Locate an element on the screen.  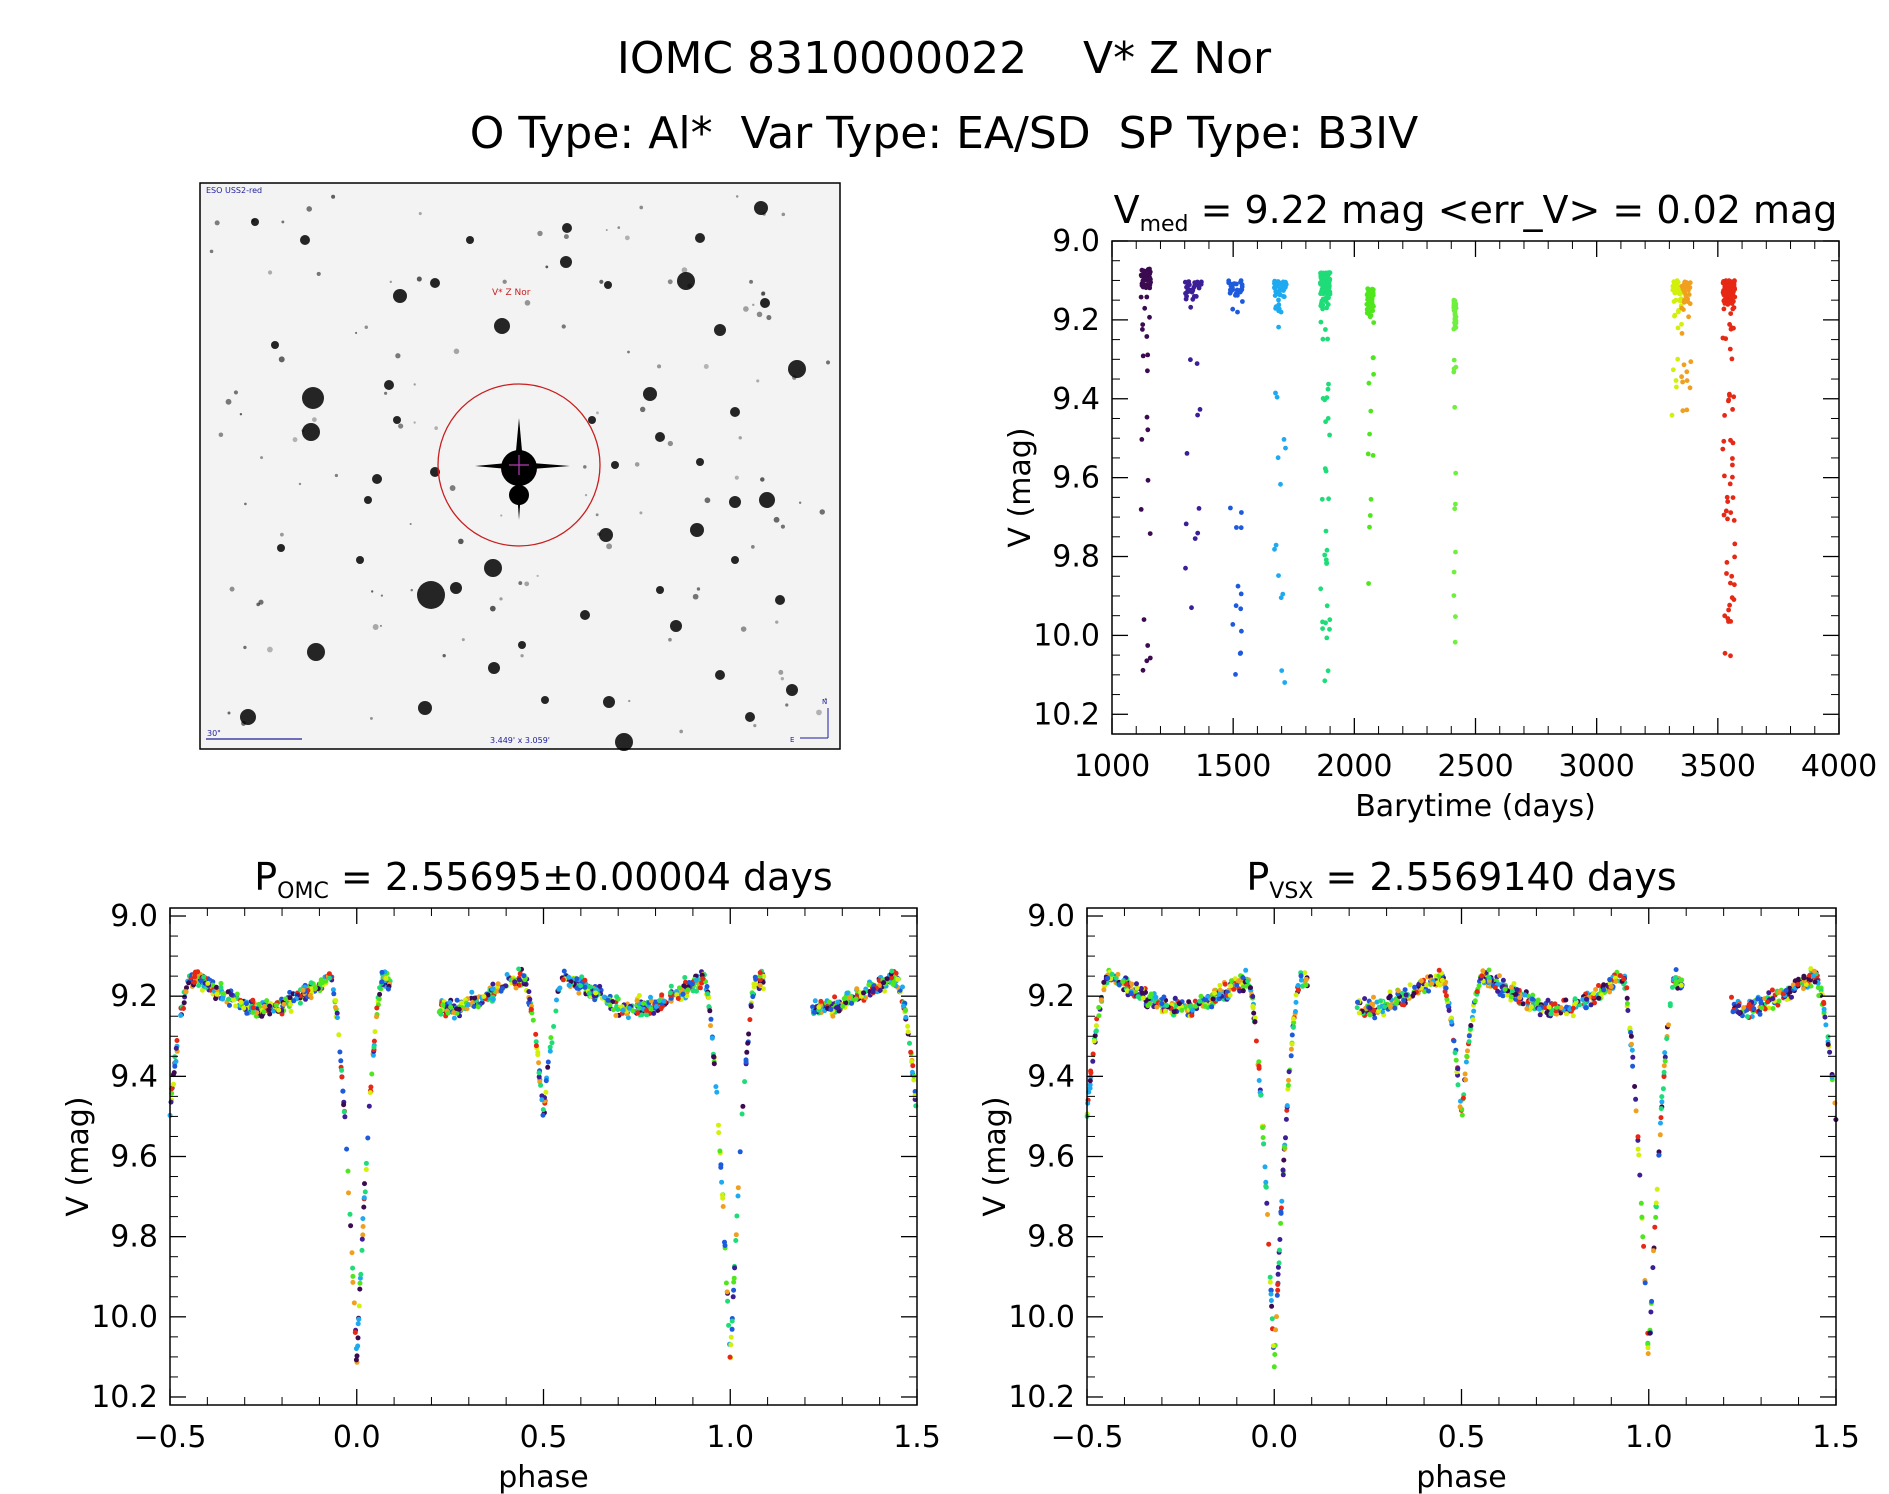
star-field is located at coordinates (520, 472).